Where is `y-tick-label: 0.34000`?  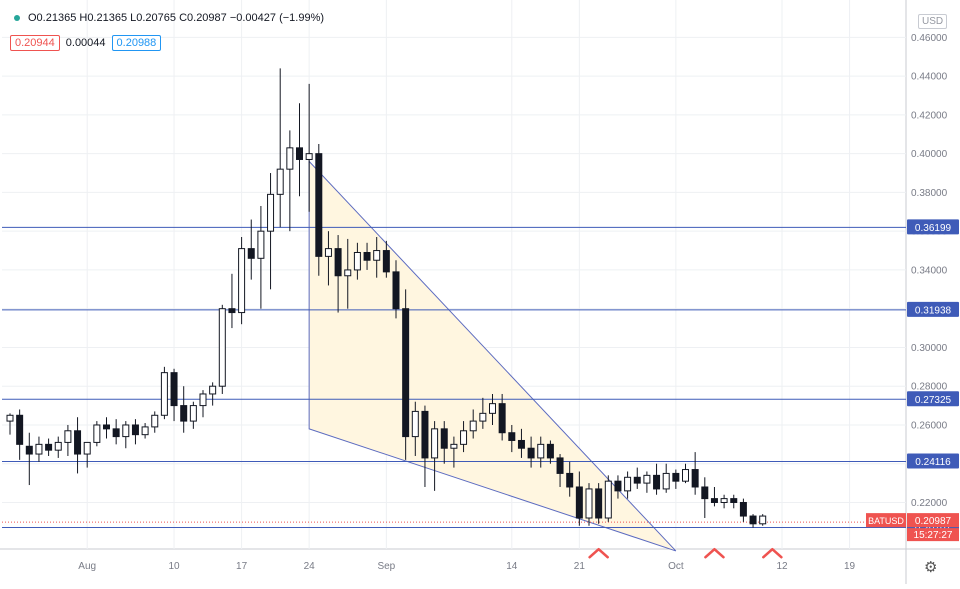
y-tick-label: 0.34000 is located at coordinates (929, 270).